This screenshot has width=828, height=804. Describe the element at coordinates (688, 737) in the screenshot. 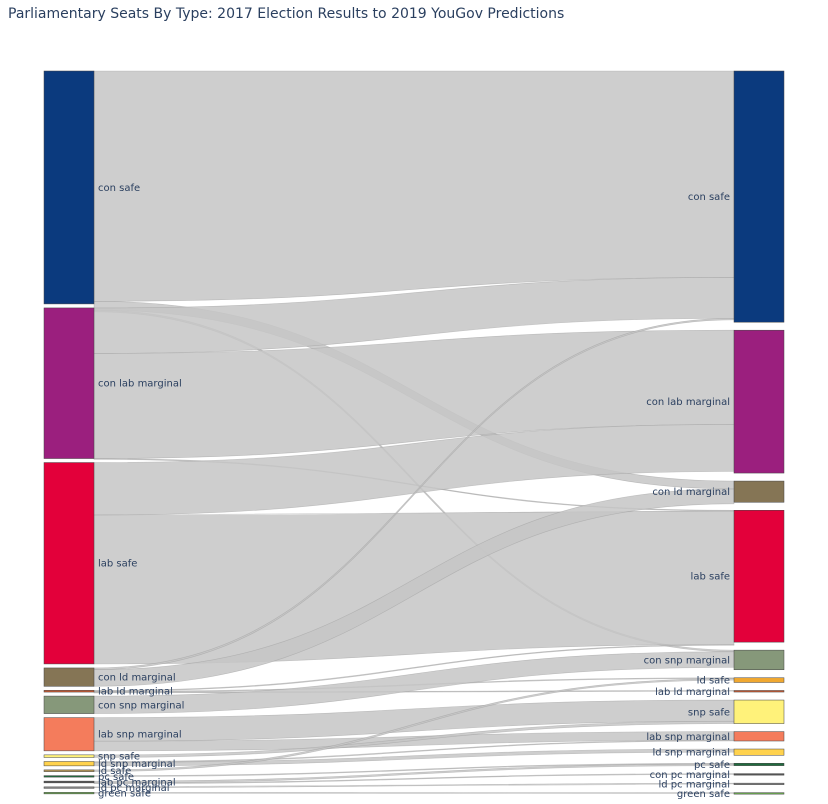

I see `sankey-node-label-right: lab snp marginal` at that location.